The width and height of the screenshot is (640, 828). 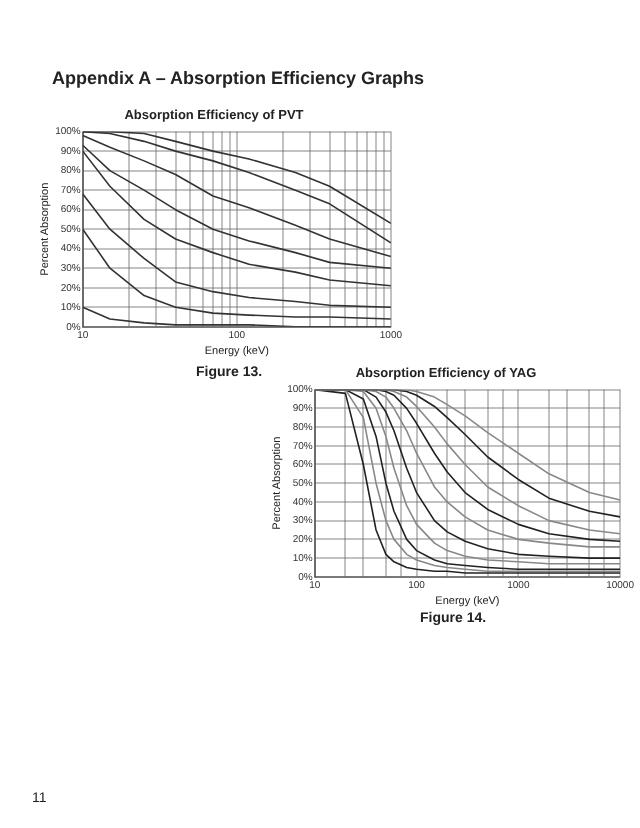 What do you see at coordinates (238, 78) in the screenshot?
I see `text: Appendix A – Absorption Efficiency Graphs` at bounding box center [238, 78].